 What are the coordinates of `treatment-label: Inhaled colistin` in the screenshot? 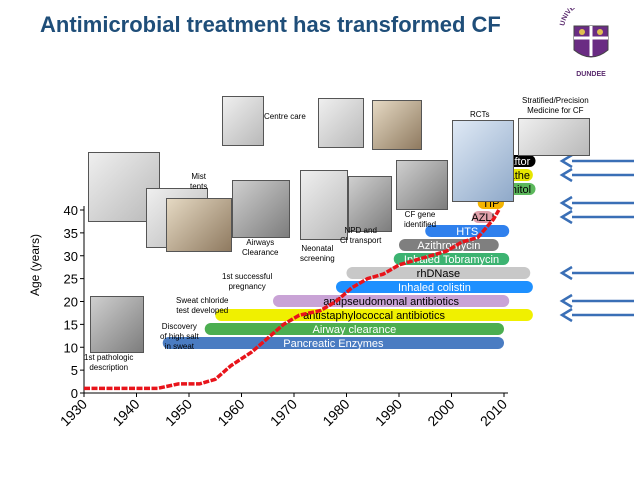 It's located at (434, 288).